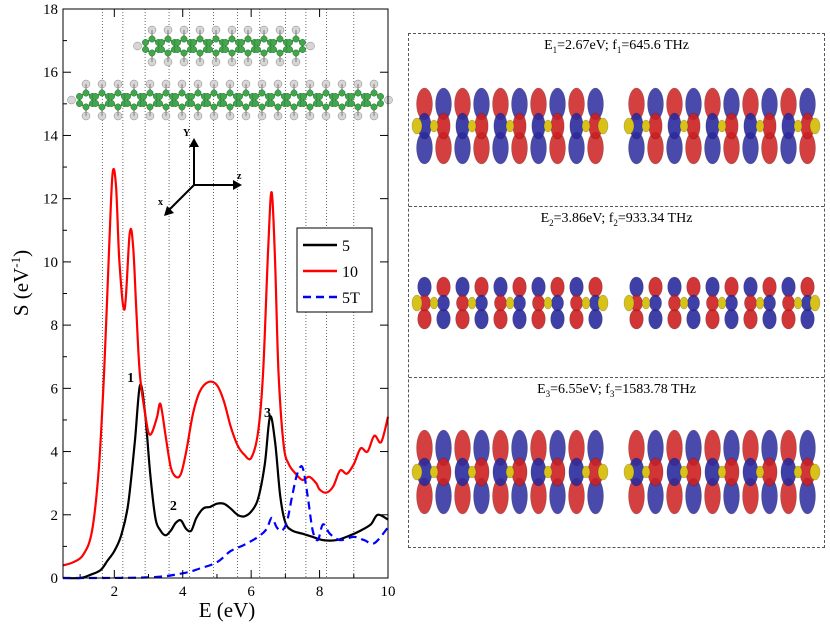 Image resolution: width=830 pixels, height=628 pixels. Describe the element at coordinates (169, 211) in the screenshot. I see `x-arrowhead` at that location.